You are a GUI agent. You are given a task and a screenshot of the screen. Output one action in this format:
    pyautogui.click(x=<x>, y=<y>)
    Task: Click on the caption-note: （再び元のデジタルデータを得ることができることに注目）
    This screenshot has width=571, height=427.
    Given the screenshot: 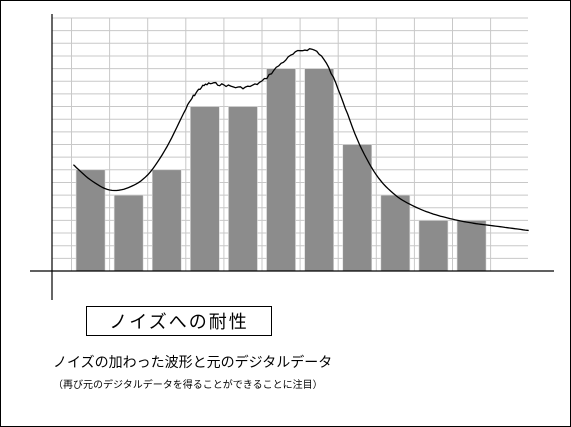 What is the action you would take?
    pyautogui.click(x=188, y=385)
    